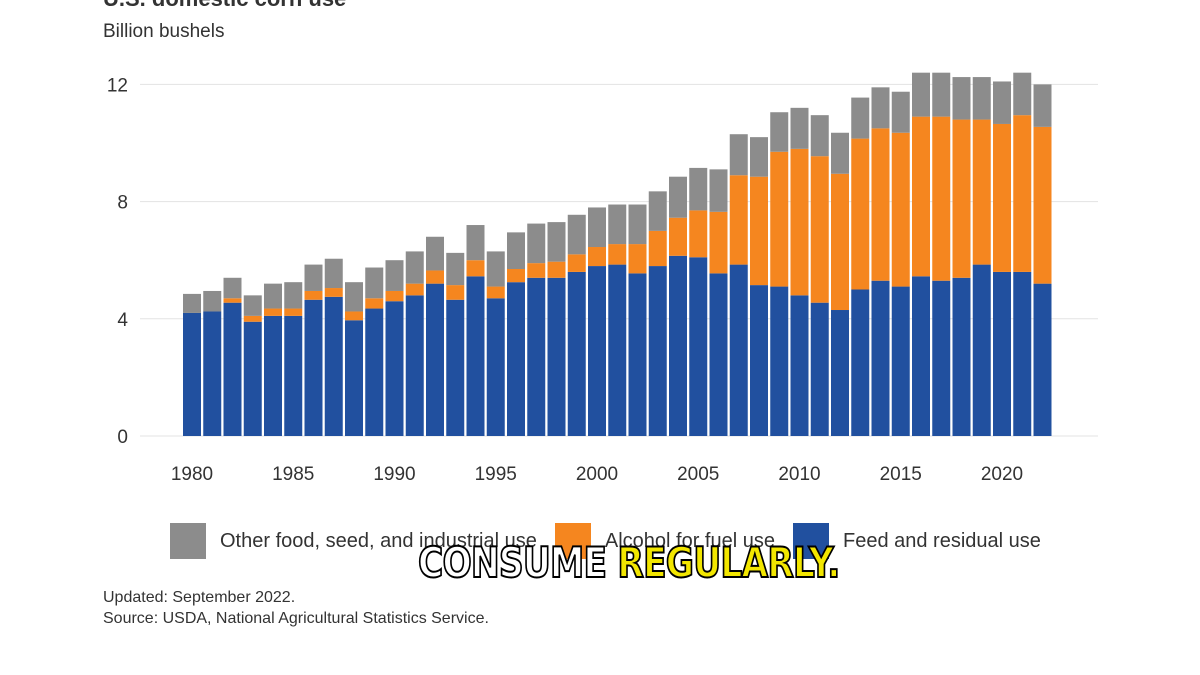 This screenshot has width=1200, height=675. I want to click on legend-item-other: Other food, seed, and industrial use, so click(353, 541).